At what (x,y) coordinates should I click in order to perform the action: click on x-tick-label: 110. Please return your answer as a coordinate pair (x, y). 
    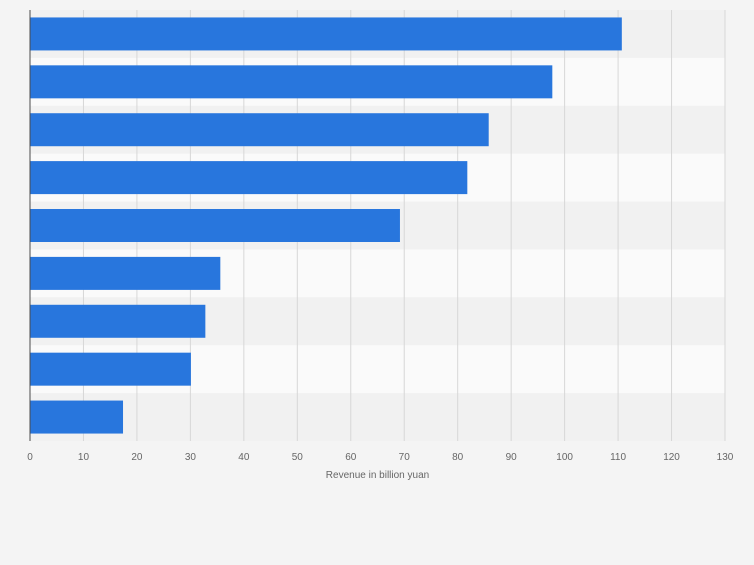
    Looking at the image, I should click on (618, 457).